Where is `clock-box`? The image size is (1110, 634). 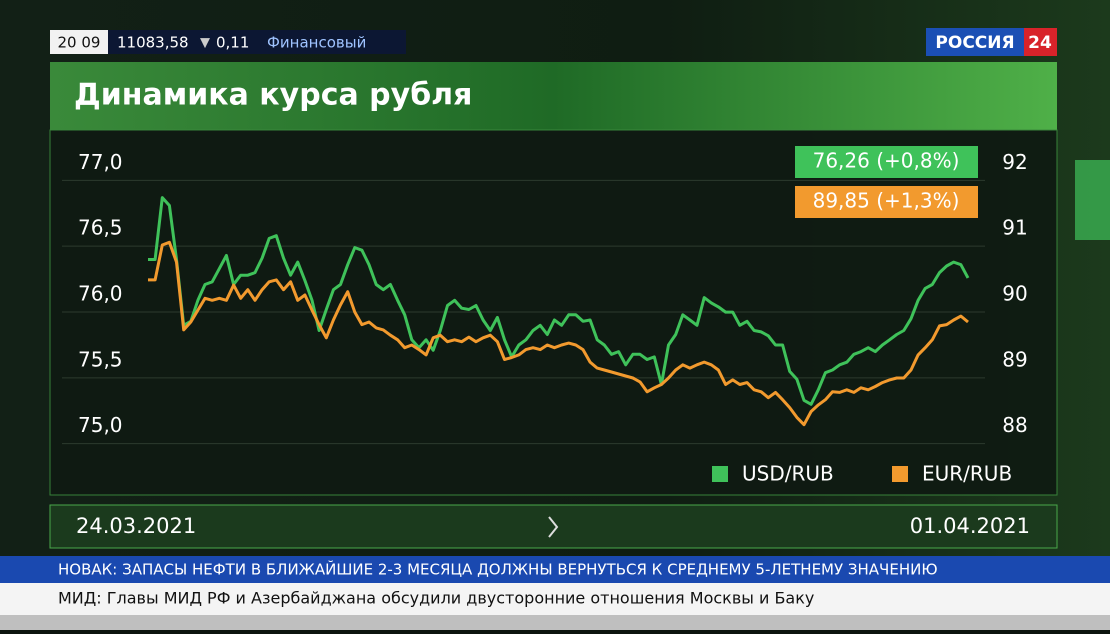 clock-box is located at coordinates (79, 42).